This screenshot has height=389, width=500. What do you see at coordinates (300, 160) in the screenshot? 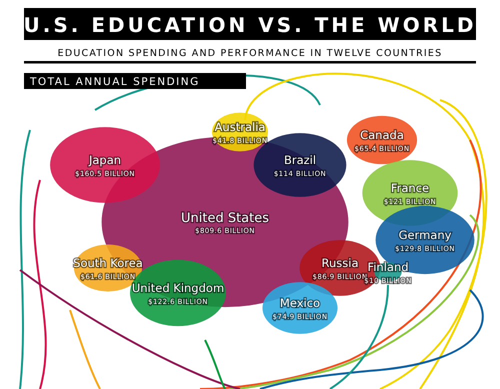
I see `category-label: Brazil` at bounding box center [300, 160].